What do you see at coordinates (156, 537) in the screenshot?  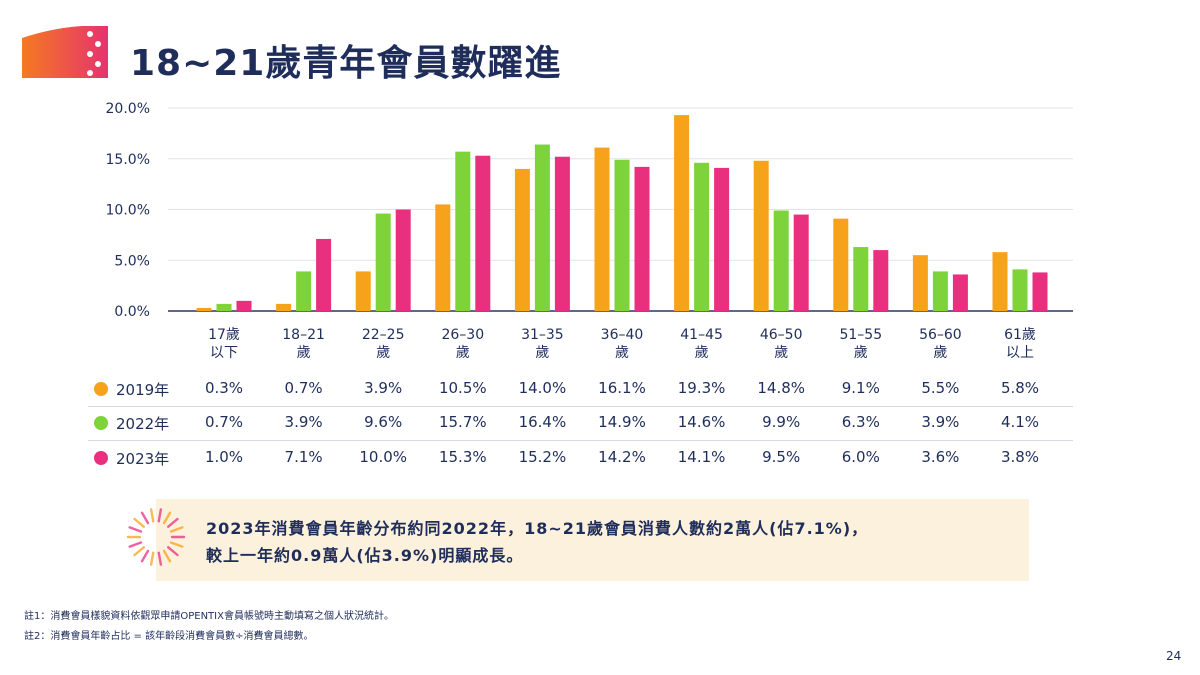 I see `burst-icon` at bounding box center [156, 537].